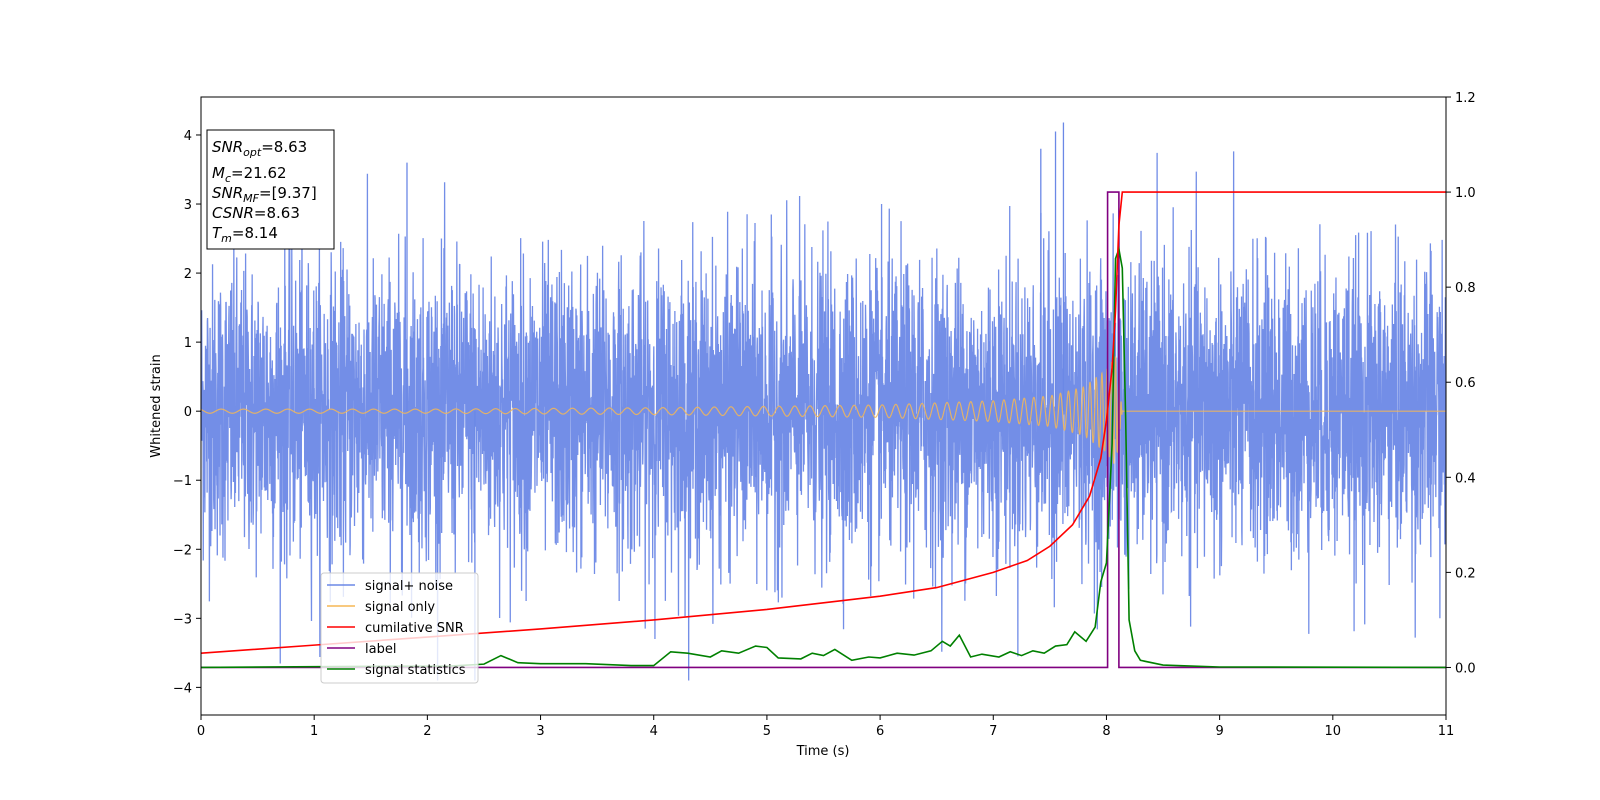  Describe the element at coordinates (188, 136) in the screenshot. I see `y-tick-label: 4` at that location.